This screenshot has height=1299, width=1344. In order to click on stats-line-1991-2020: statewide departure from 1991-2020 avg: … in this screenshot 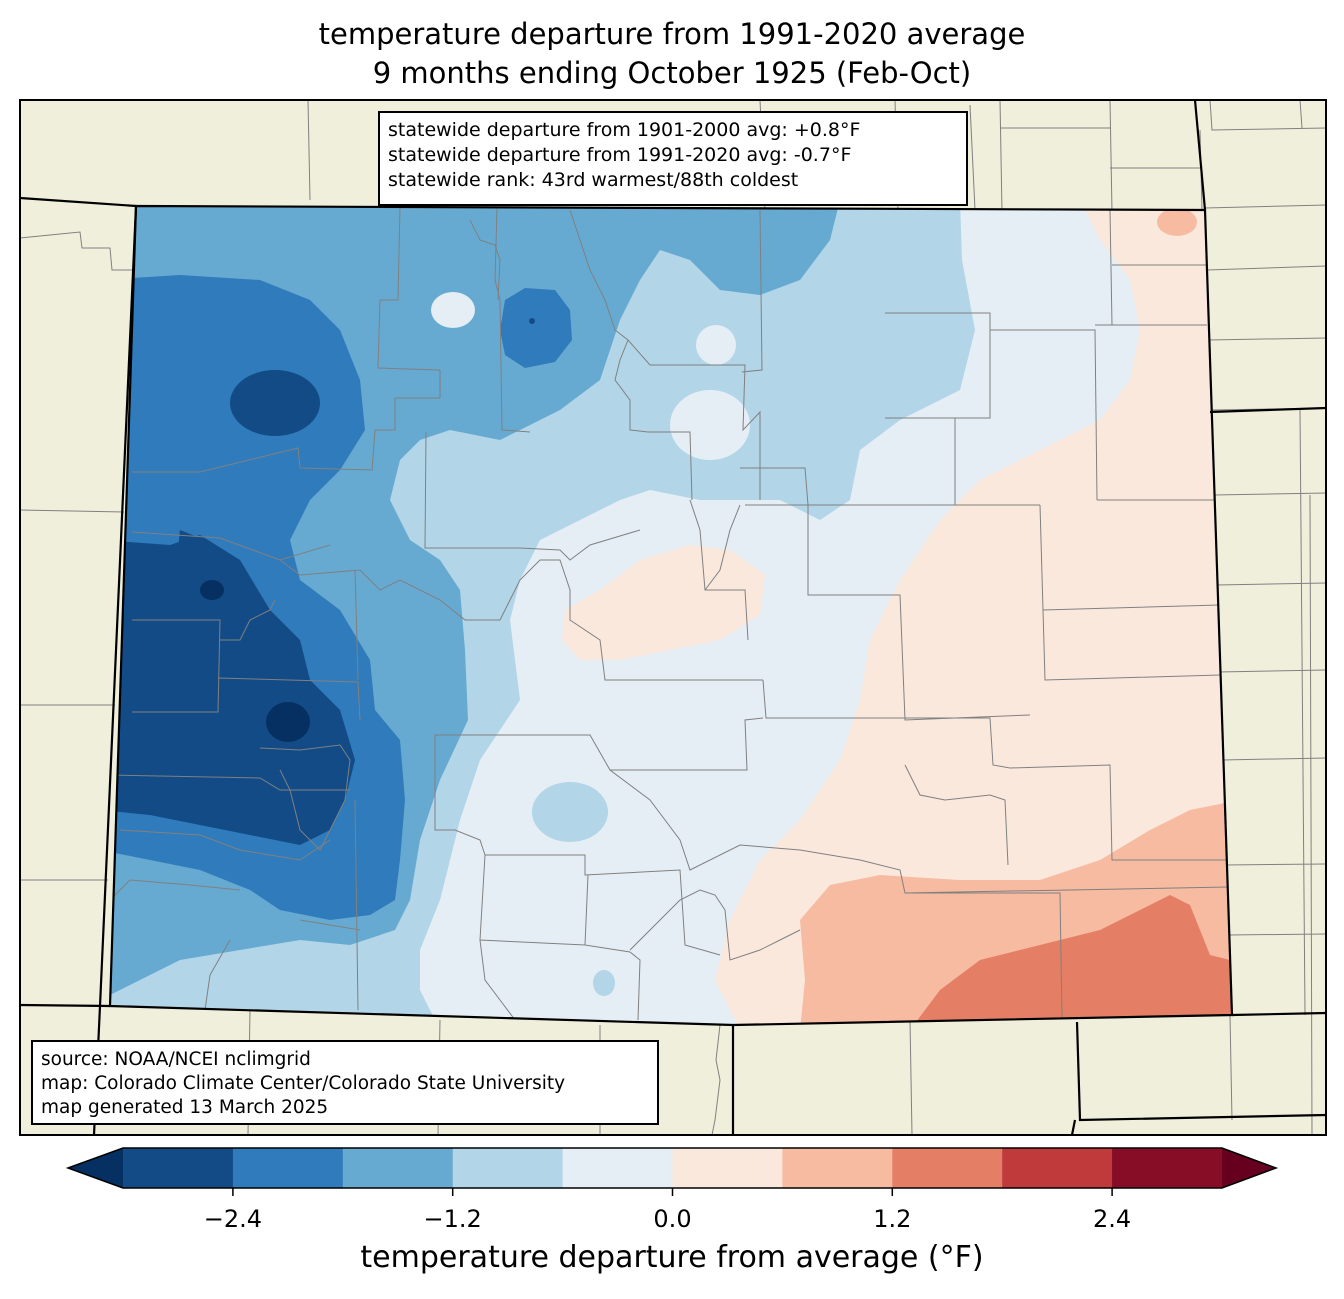, I will do `click(620, 155)`.